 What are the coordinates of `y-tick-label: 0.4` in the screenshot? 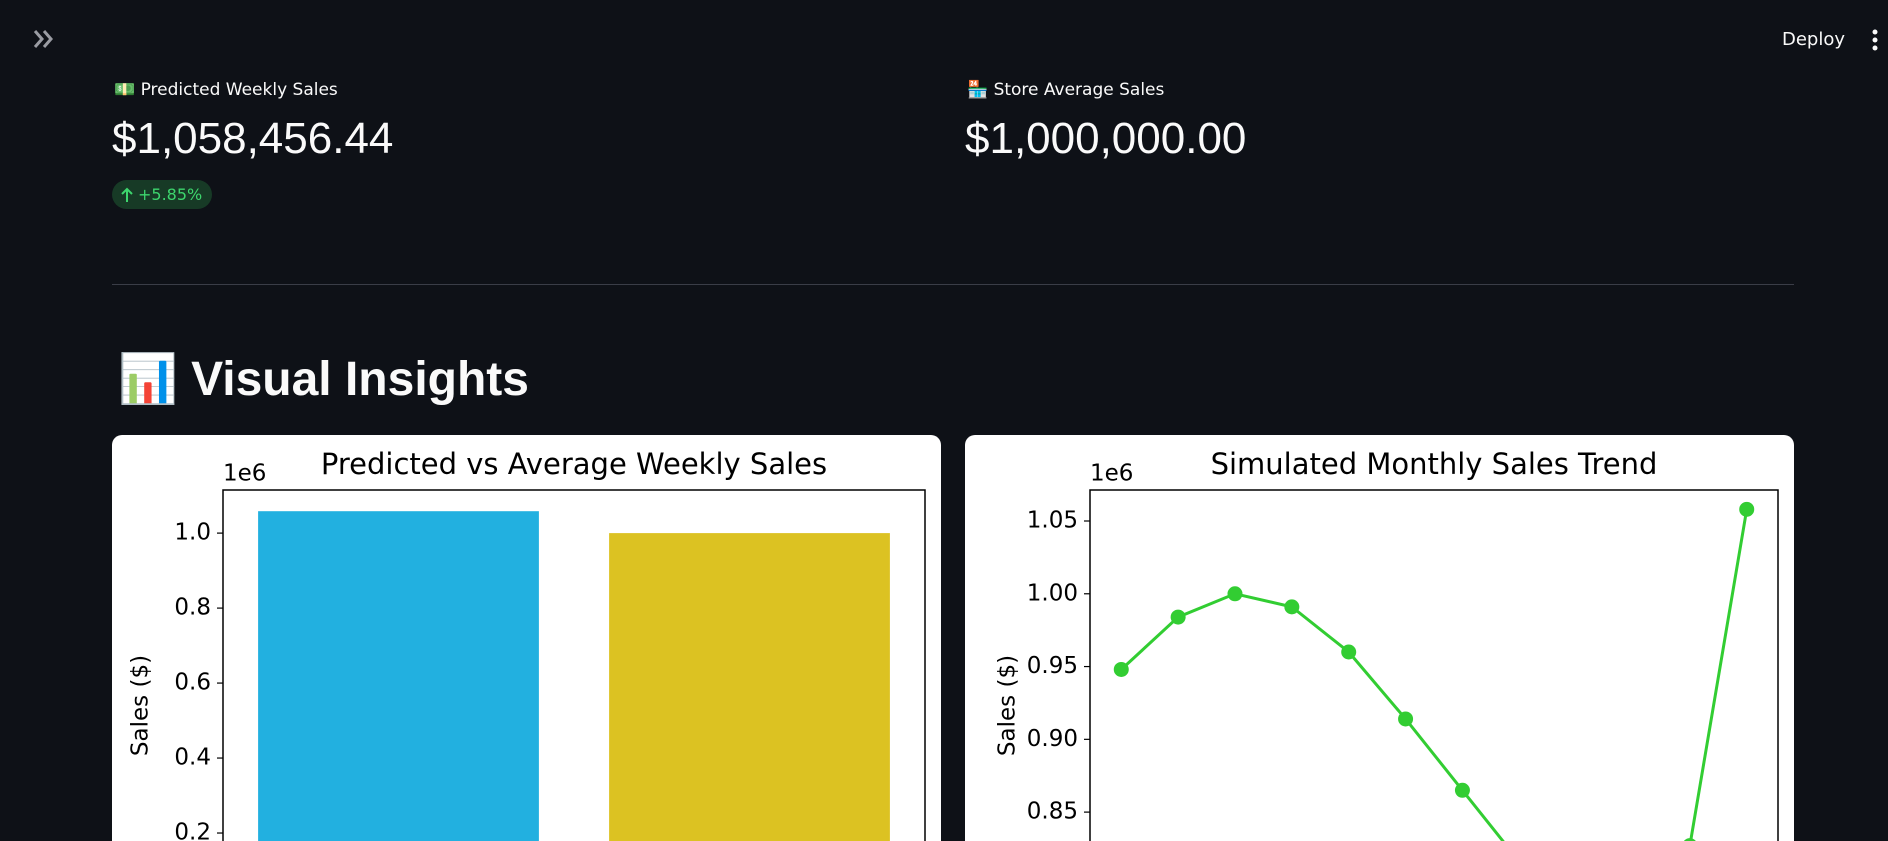 It's located at (192, 758).